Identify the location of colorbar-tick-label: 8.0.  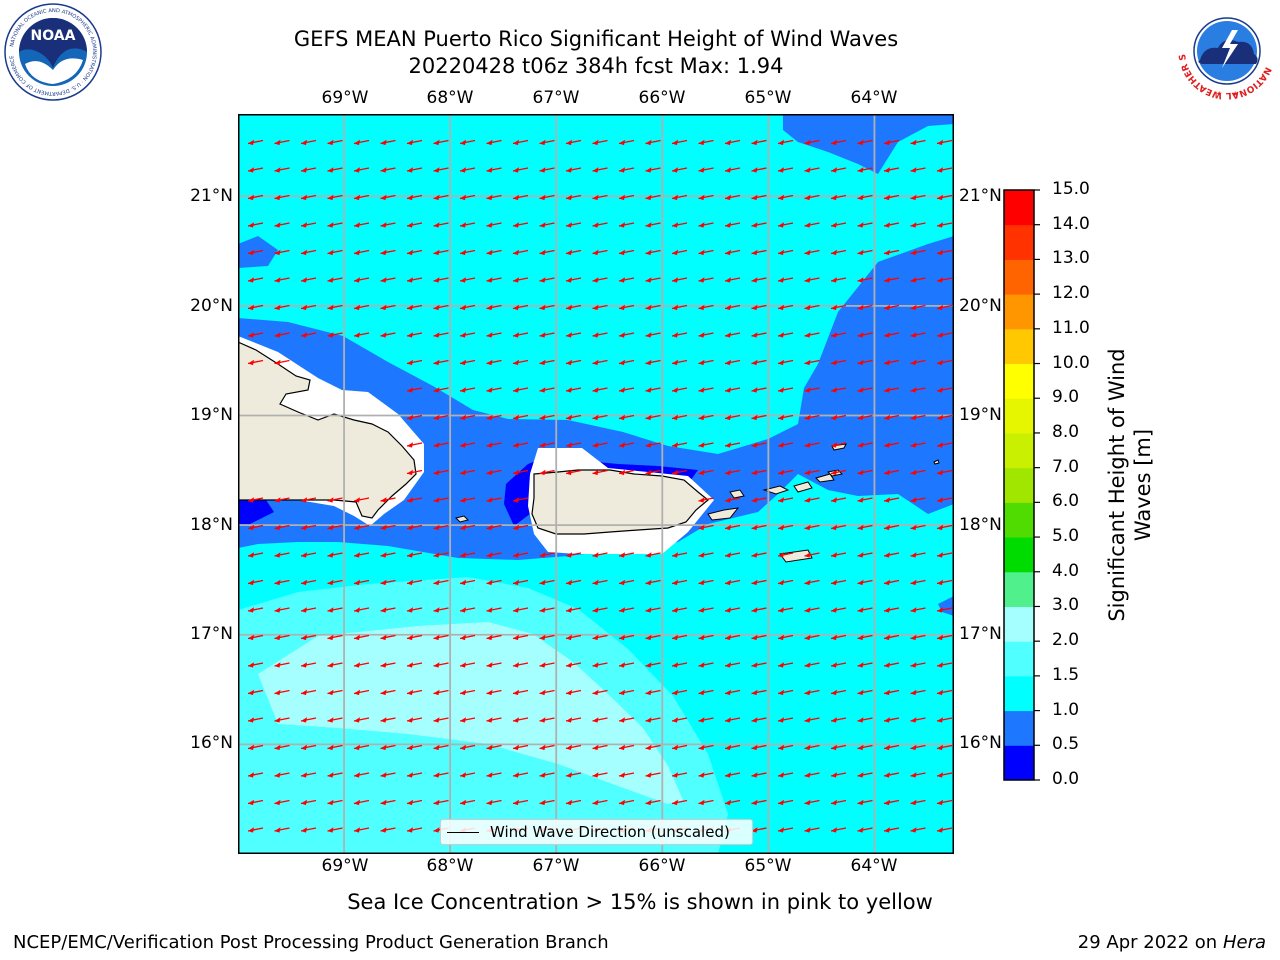
(1066, 431).